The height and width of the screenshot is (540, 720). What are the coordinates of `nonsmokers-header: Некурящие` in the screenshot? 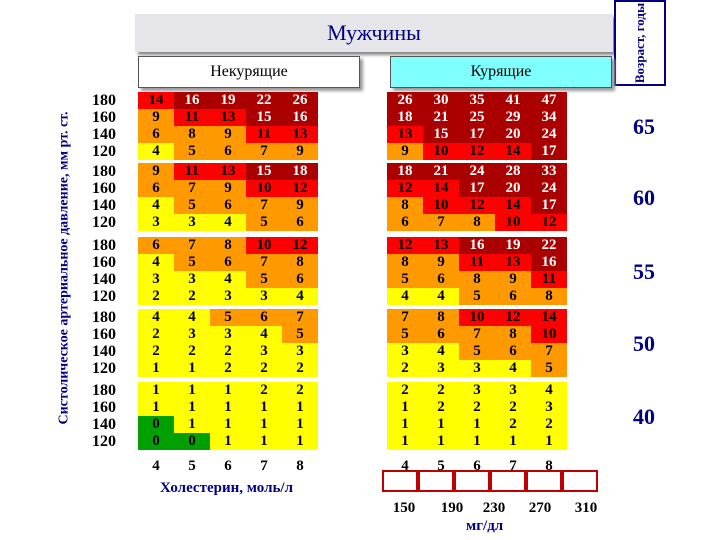 It's located at (249, 72).